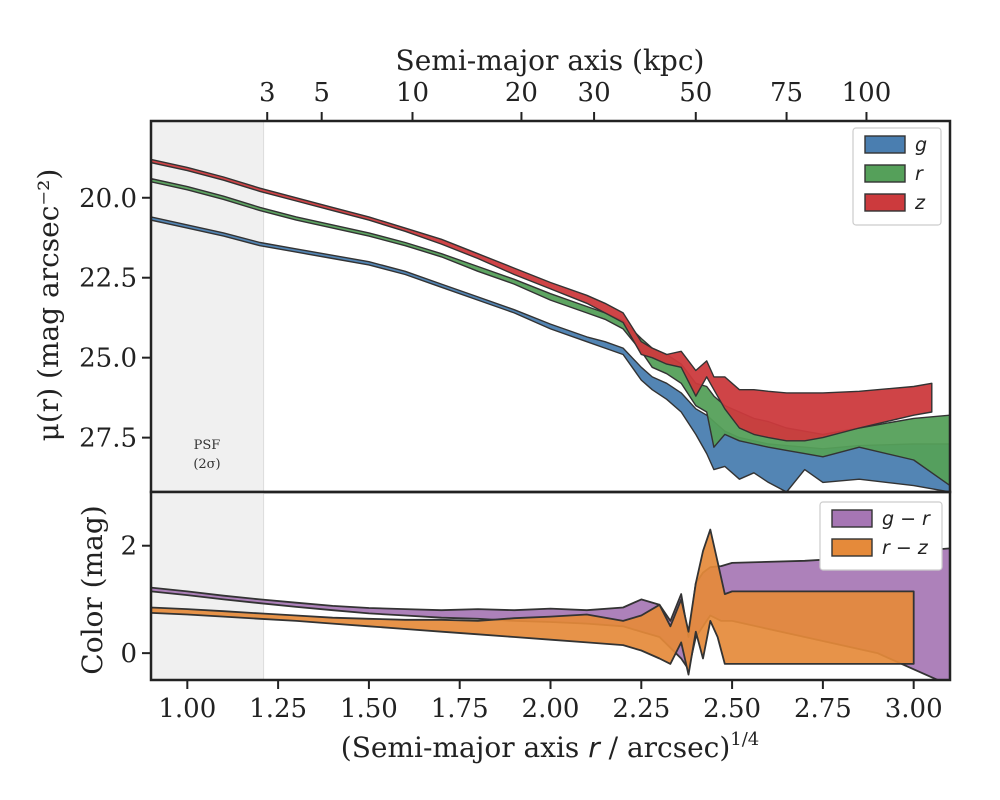 Image resolution: width=1000 pixels, height=800 pixels. Describe the element at coordinates (412, 93) in the screenshot. I see `kpc-tick-label: 10` at that location.